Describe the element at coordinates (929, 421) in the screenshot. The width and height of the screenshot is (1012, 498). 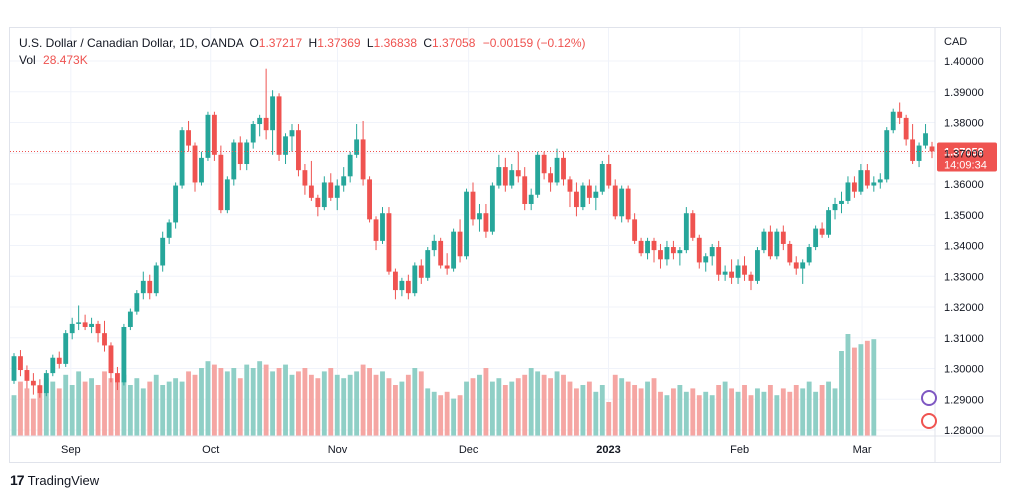
I see `economic-event-flag-icon` at that location.